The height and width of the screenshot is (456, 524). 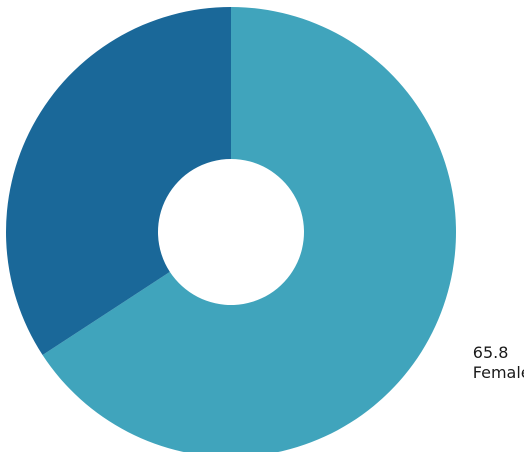 I want to click on labels-layer: 65.8Female34.2Male, so click(x=498, y=362).